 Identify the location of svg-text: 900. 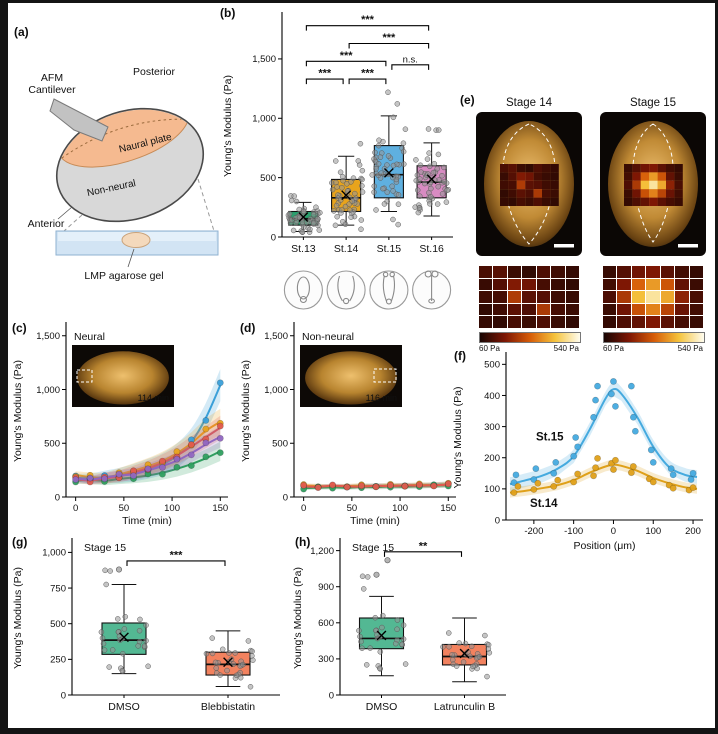
(326, 587).